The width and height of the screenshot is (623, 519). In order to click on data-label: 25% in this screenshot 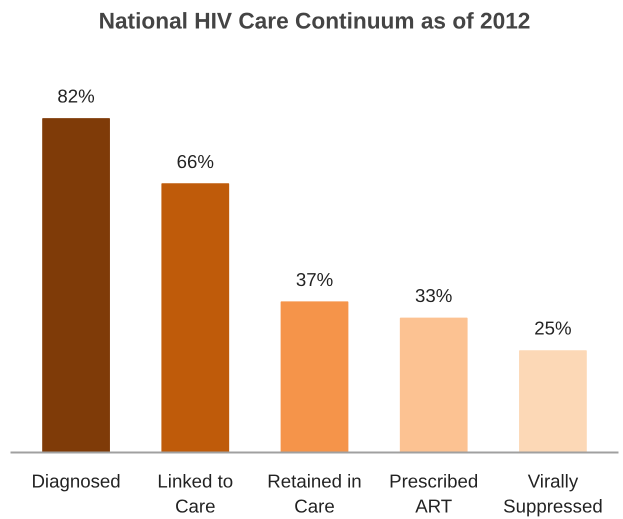, I will do `click(553, 328)`.